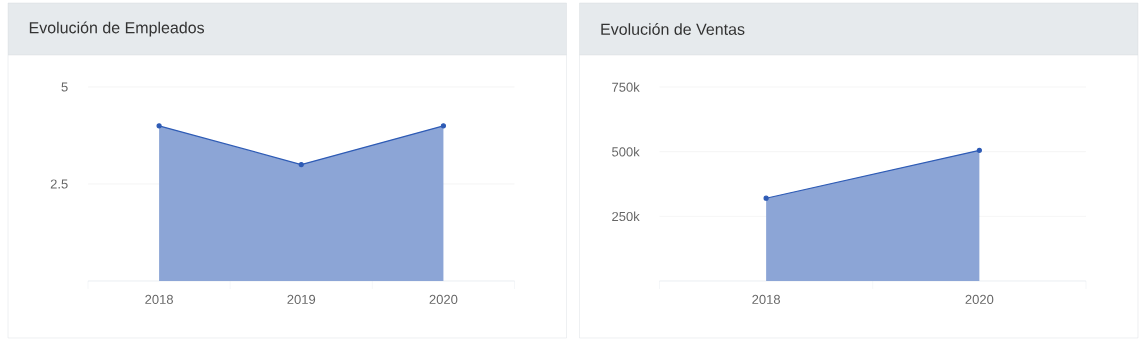 The image size is (1146, 342). I want to click on chart-title: Evolución de Ventas, so click(673, 29).